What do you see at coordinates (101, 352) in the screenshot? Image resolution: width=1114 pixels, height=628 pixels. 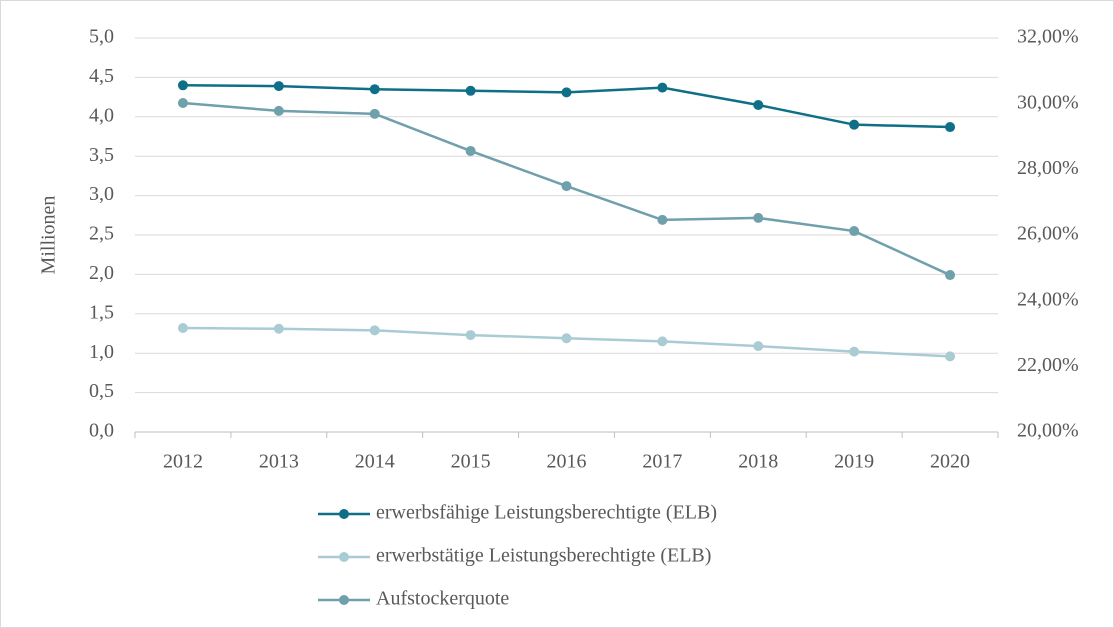 I see `y-tick-label: 1,0` at bounding box center [101, 352].